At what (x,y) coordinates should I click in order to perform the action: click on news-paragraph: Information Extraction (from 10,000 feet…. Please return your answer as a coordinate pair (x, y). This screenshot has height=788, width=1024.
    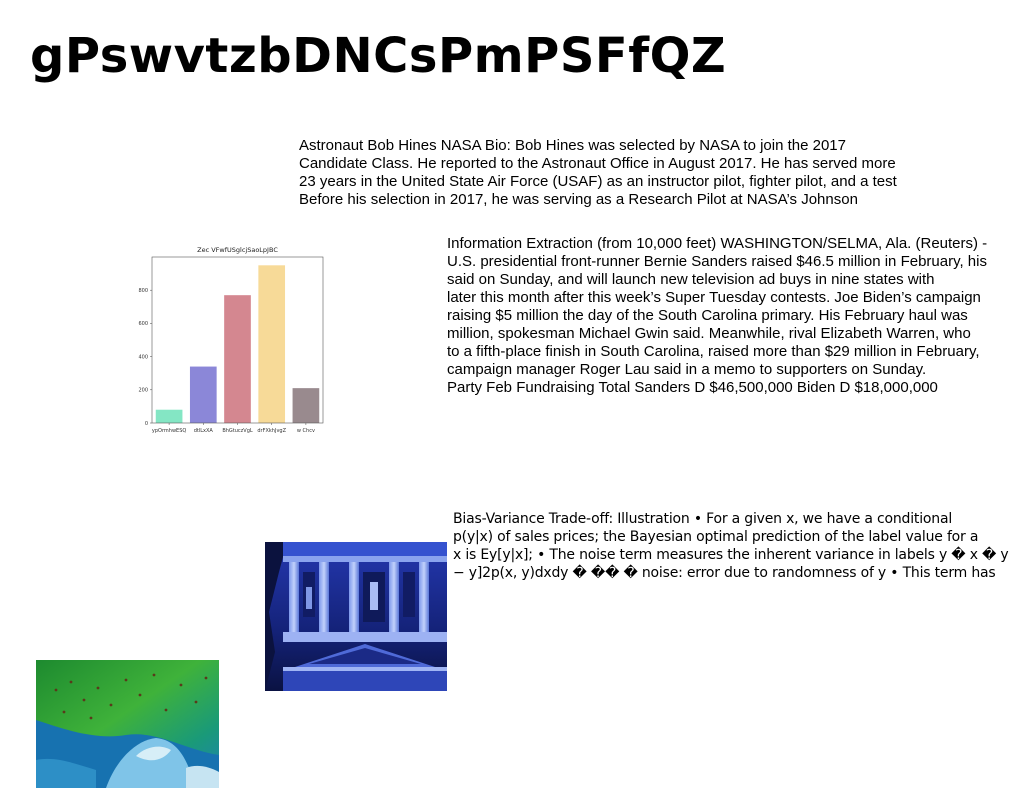
    Looking at the image, I should click on (717, 316).